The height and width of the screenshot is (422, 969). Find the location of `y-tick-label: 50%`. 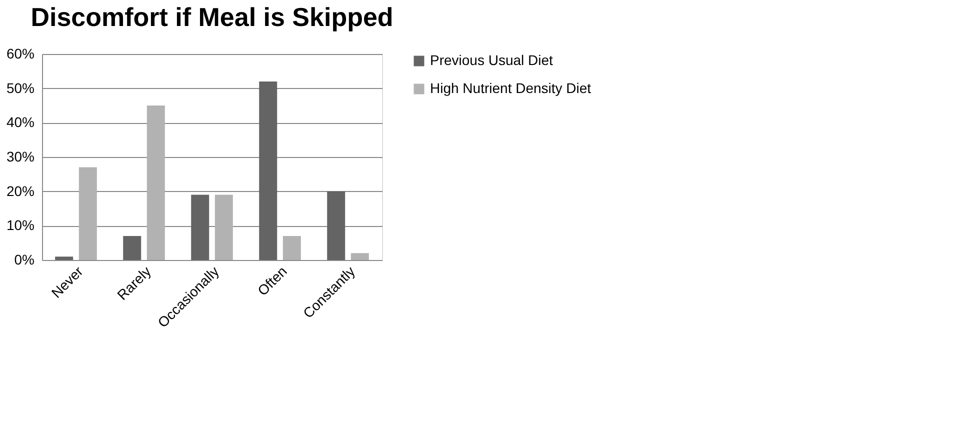

y-tick-label: 50% is located at coordinates (20, 88).